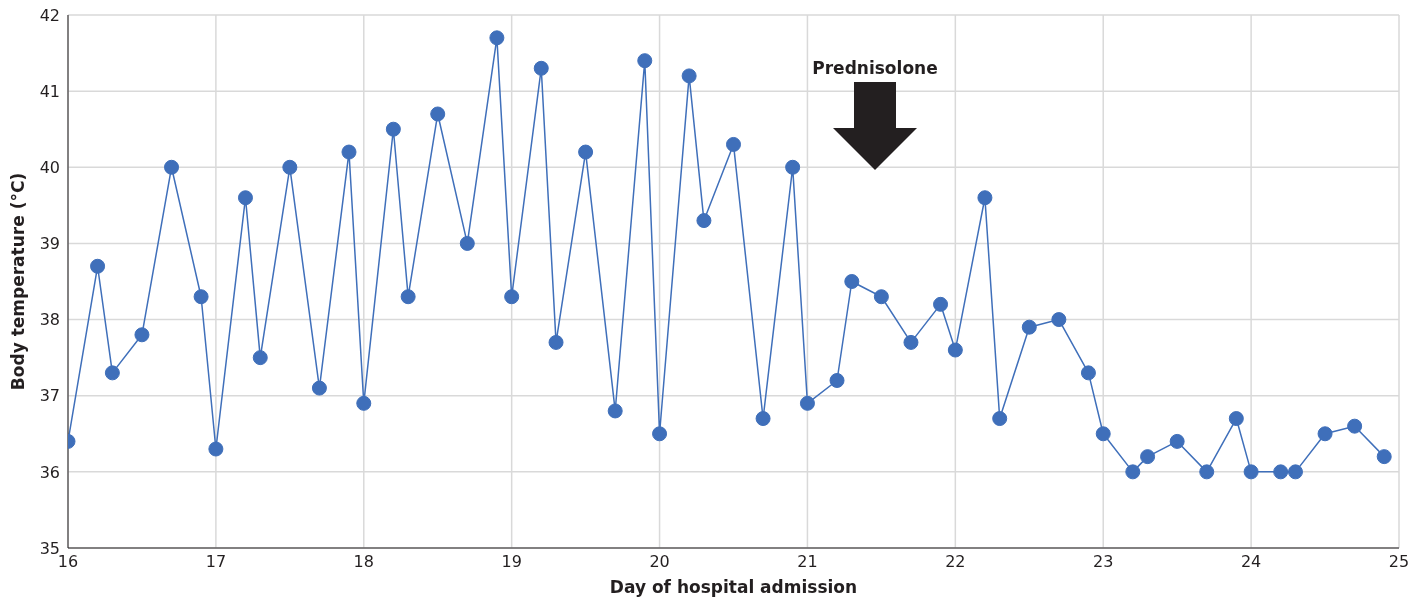 The height and width of the screenshot is (609, 1419). What do you see at coordinates (875, 68) in the screenshot?
I see `annotation: Prednisolone` at bounding box center [875, 68].